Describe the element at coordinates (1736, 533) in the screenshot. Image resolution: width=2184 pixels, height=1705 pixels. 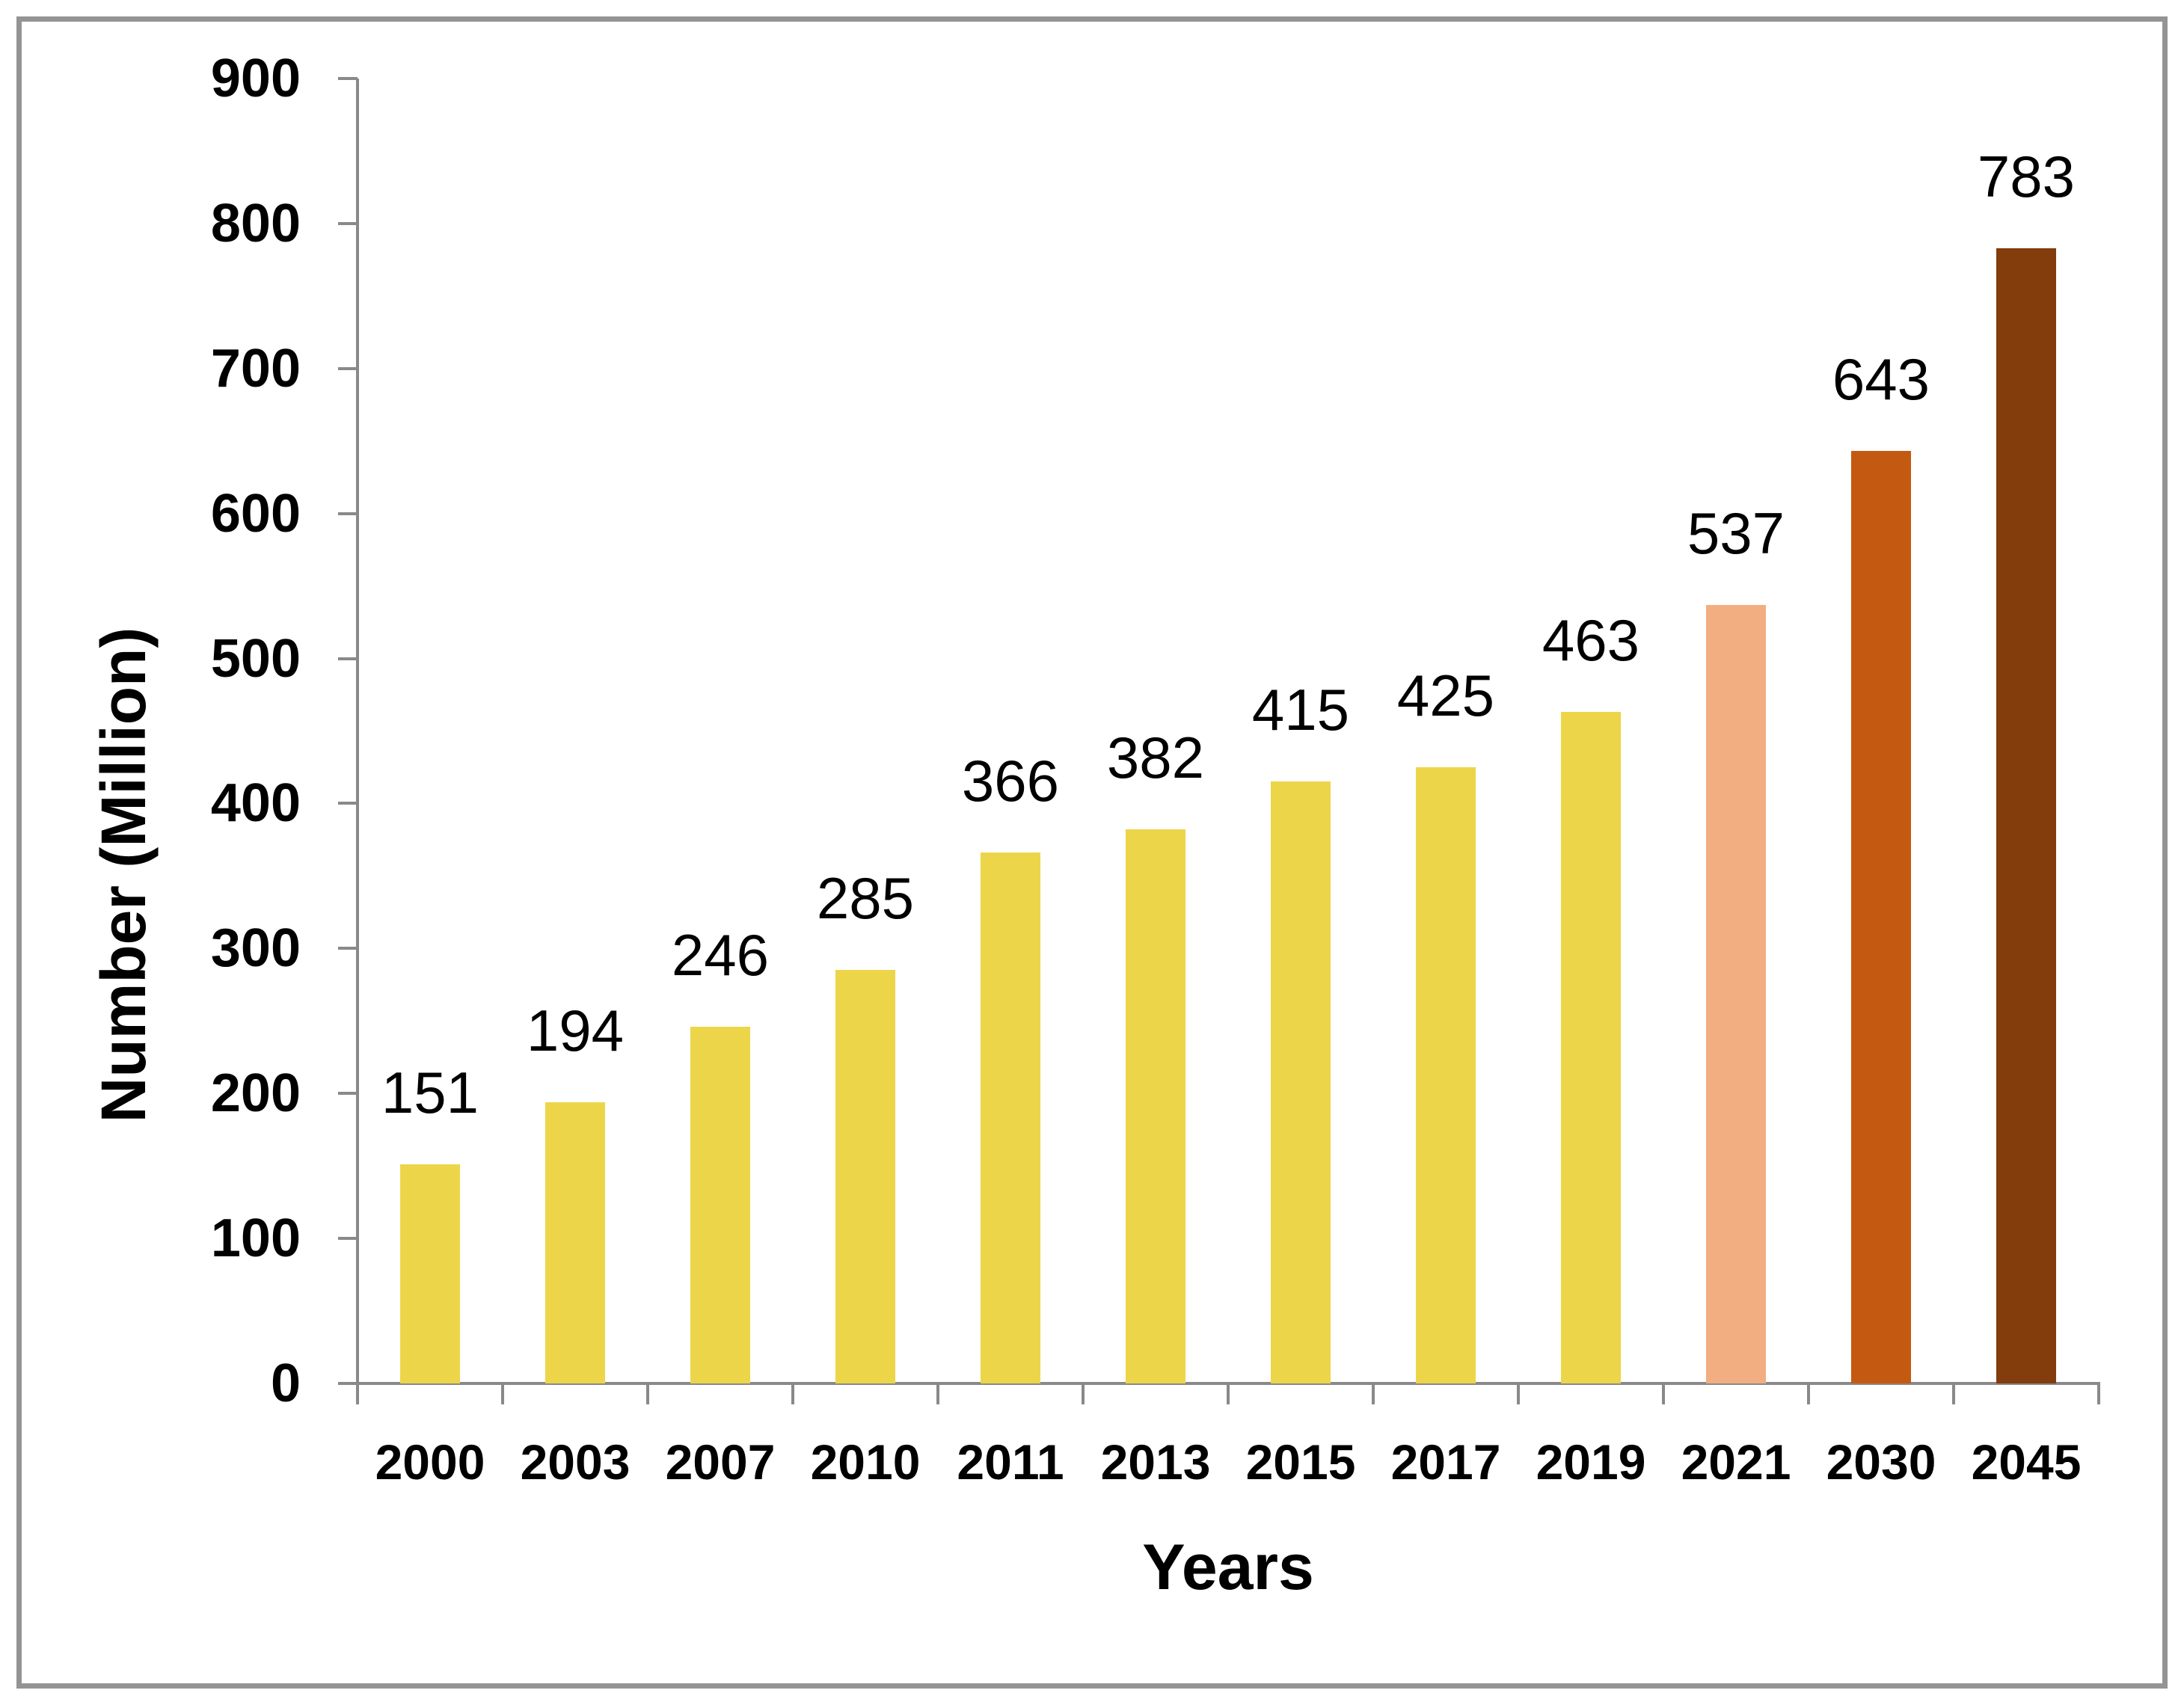
I see `bar-value-label: 537` at that location.